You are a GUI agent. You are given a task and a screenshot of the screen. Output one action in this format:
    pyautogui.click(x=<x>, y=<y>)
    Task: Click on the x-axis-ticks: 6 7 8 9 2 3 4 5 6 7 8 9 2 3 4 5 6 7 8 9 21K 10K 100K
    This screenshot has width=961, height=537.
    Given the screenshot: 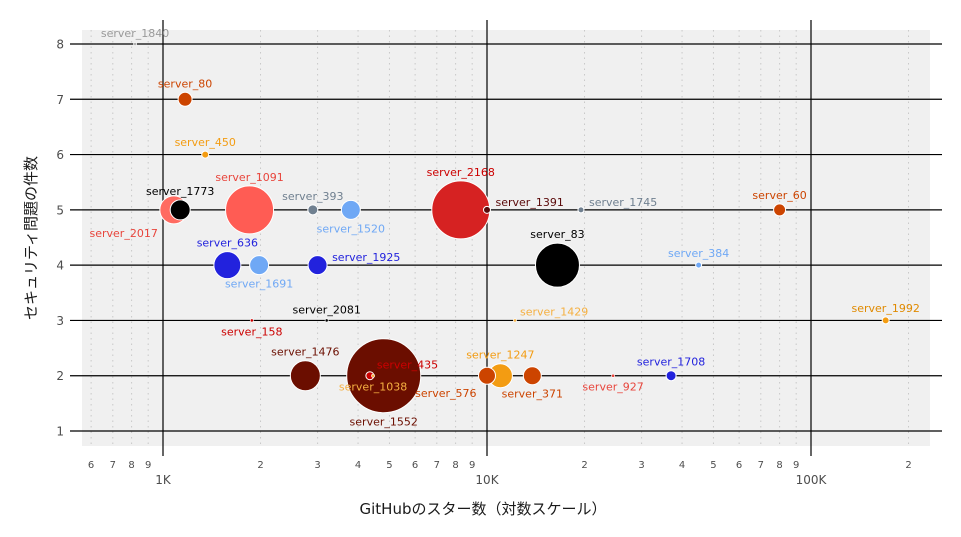 What is the action you would take?
    pyautogui.click(x=500, y=473)
    